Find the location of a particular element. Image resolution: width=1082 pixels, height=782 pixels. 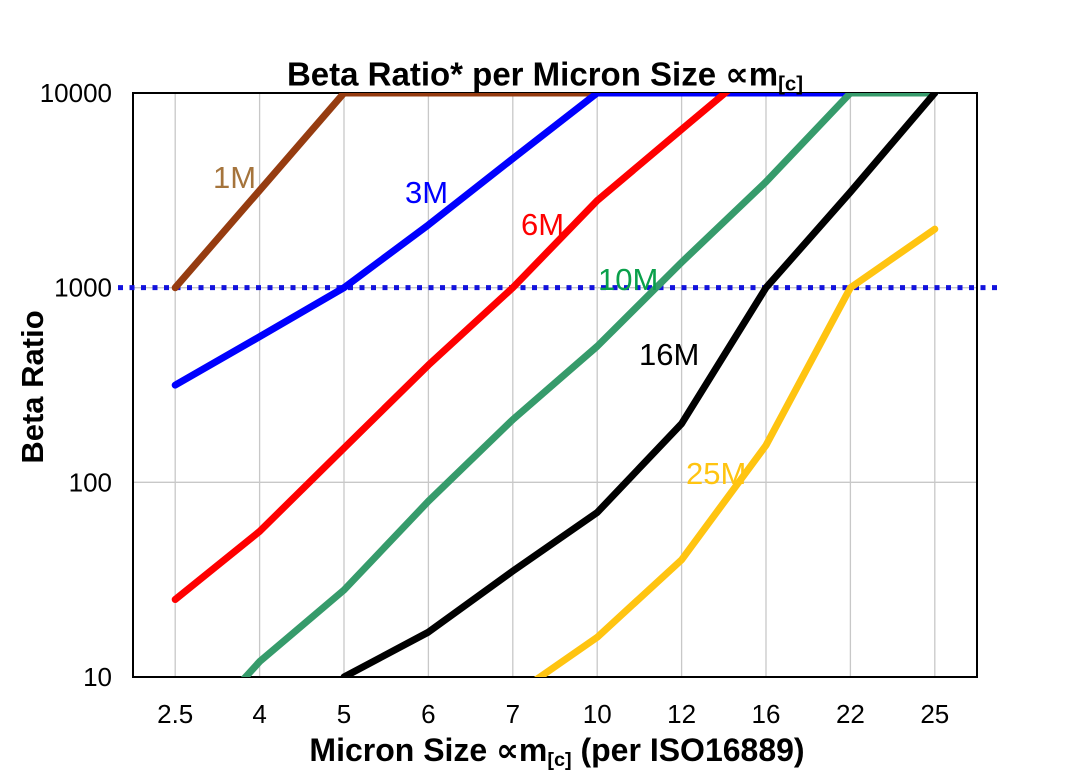

series-line-1m is located at coordinates (386, 192).